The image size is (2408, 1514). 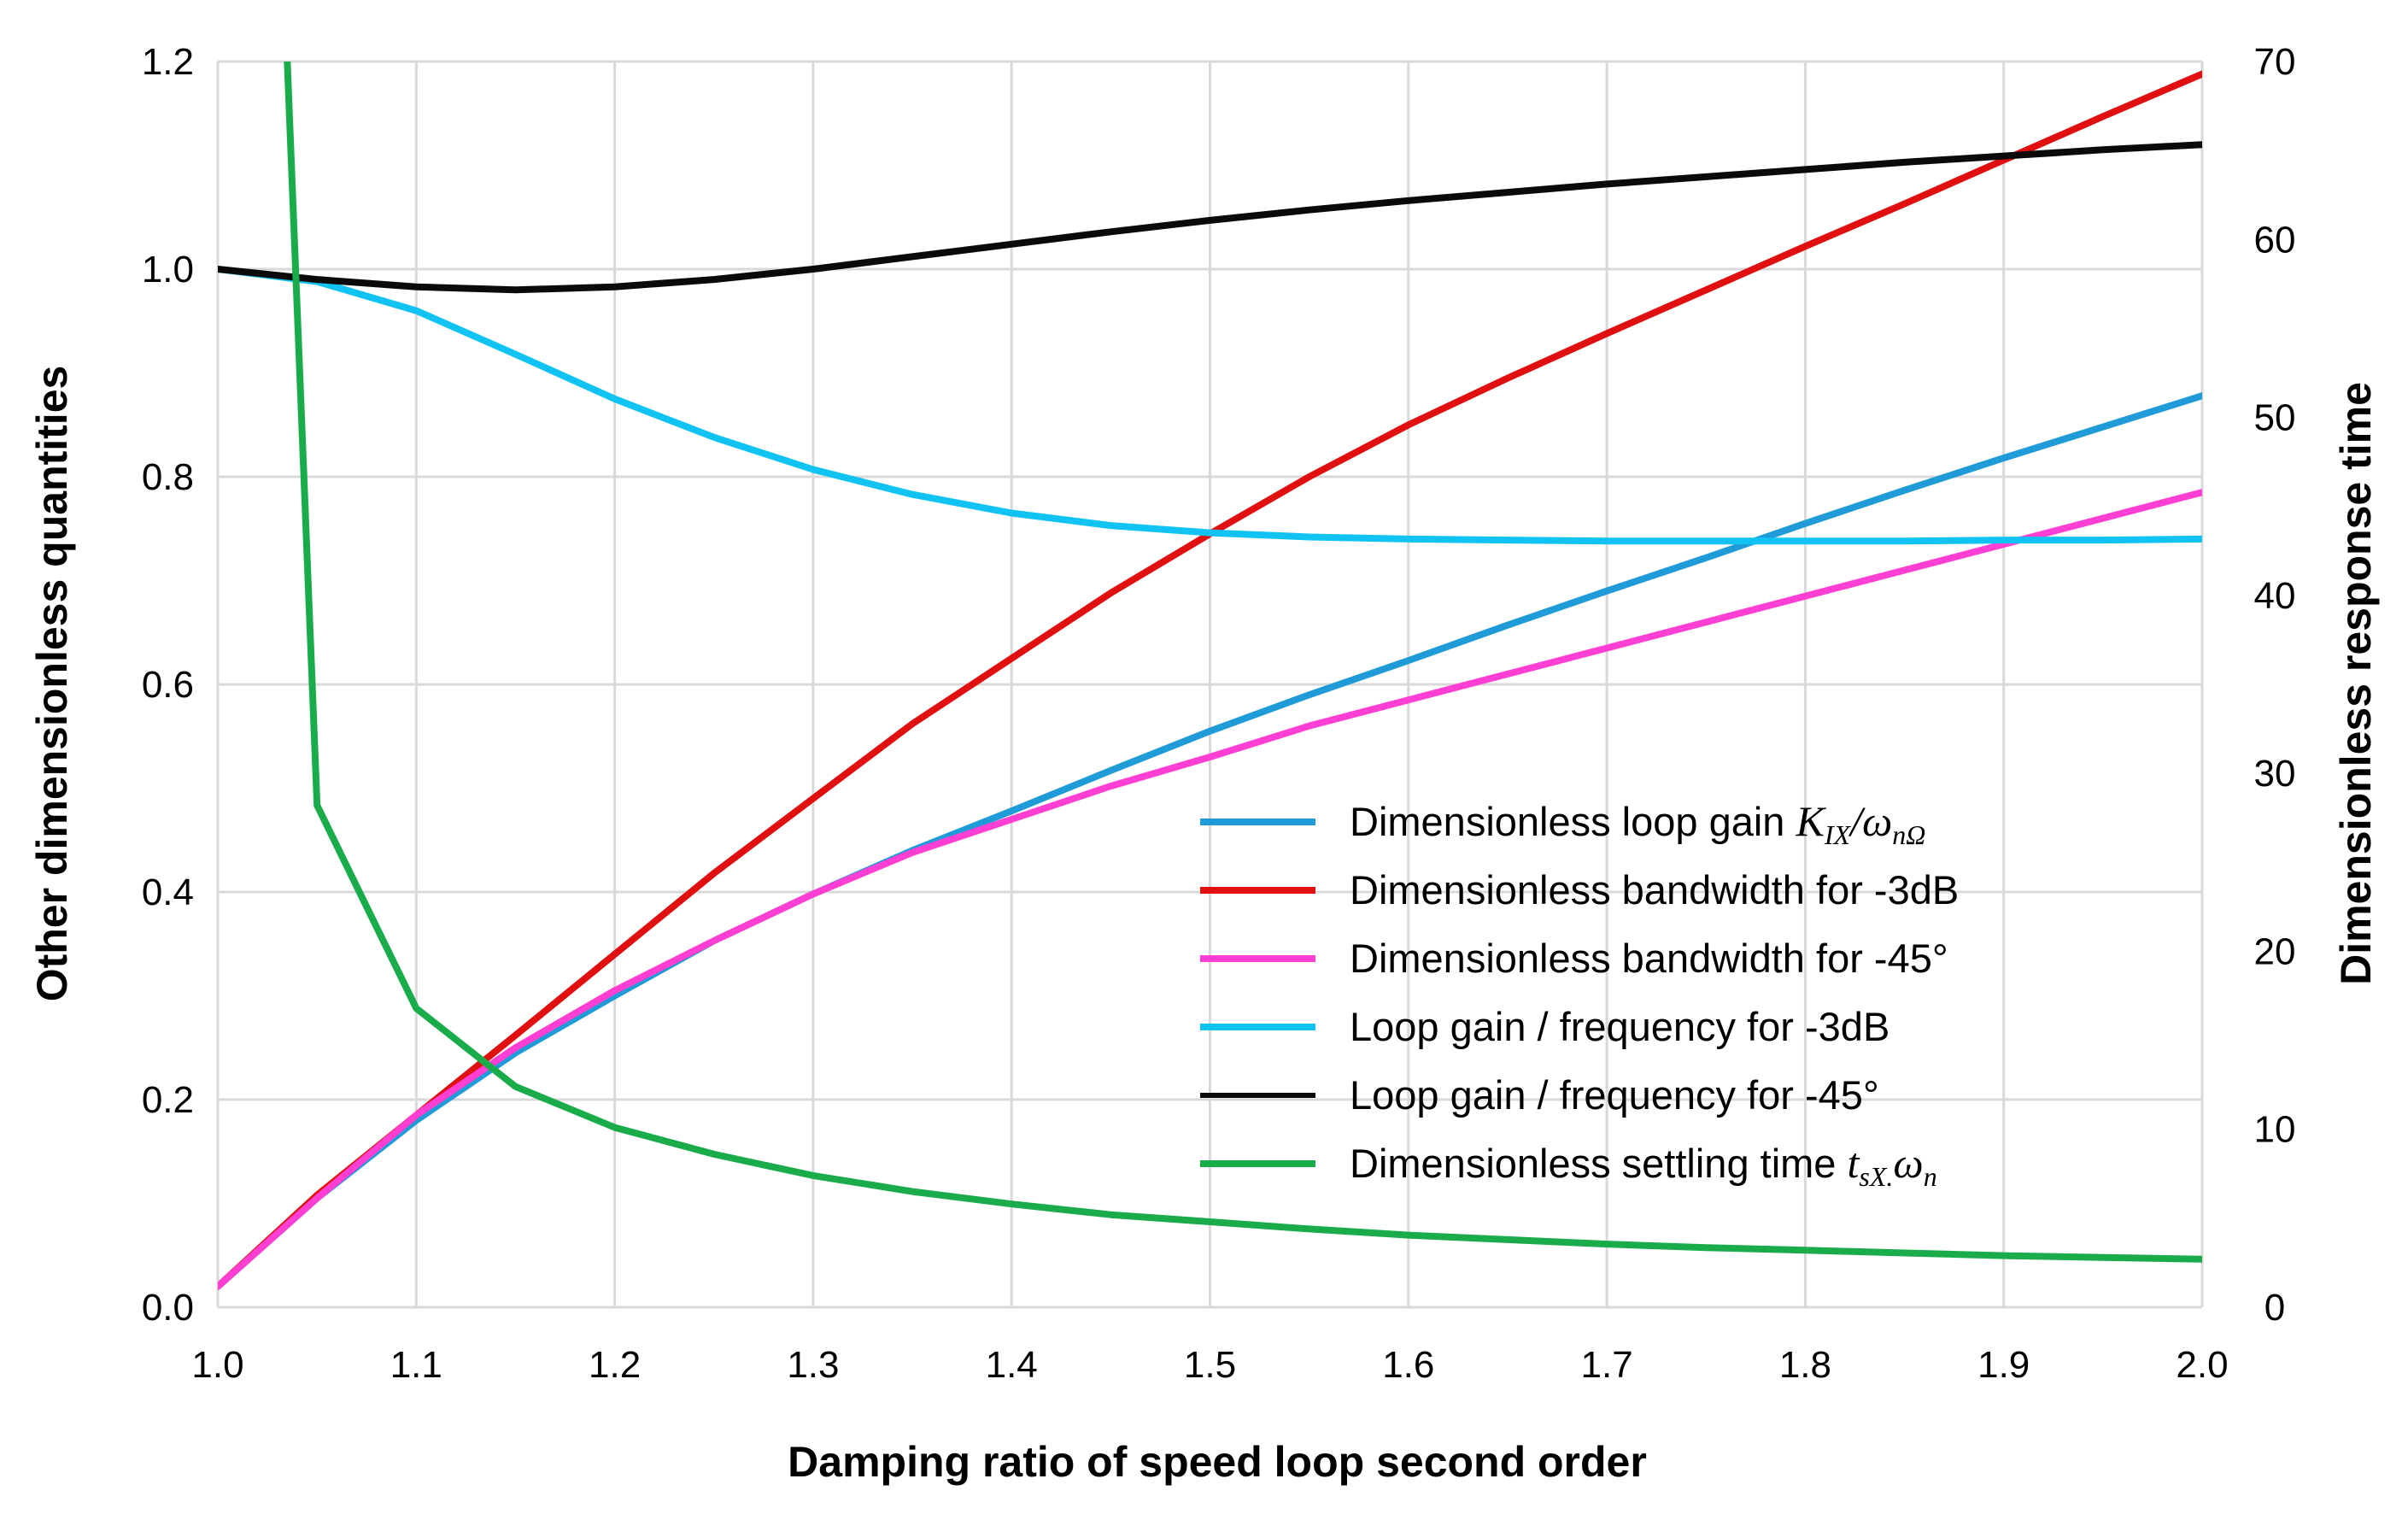 I want to click on y2-tick-label: 0, so click(x=2274, y=1308).